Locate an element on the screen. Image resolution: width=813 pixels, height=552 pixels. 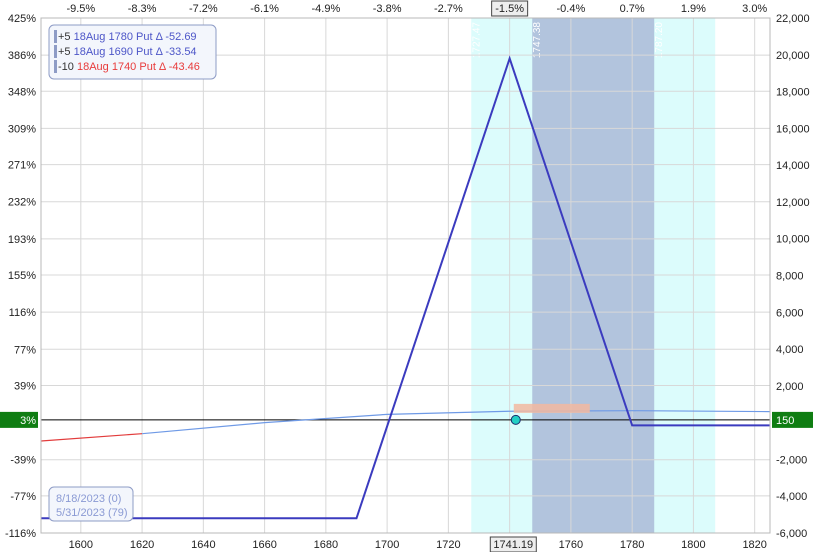
top-axis-tick-label: -7.2% is located at coordinates (203, 9).